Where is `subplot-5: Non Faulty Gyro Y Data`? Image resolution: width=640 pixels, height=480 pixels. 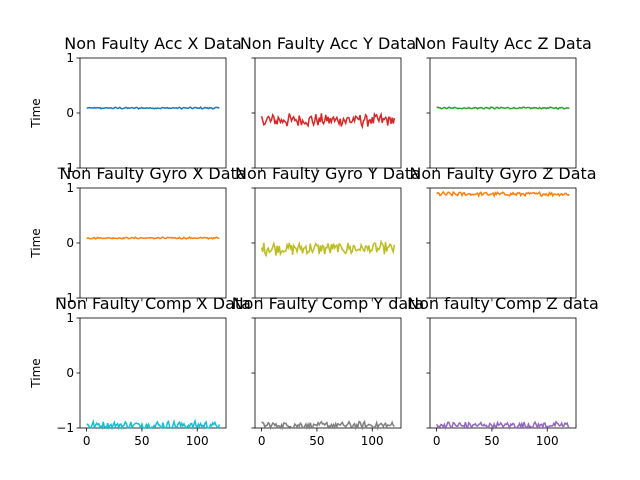 subplot-5: Non Faulty Gyro Y Data is located at coordinates (328, 233).